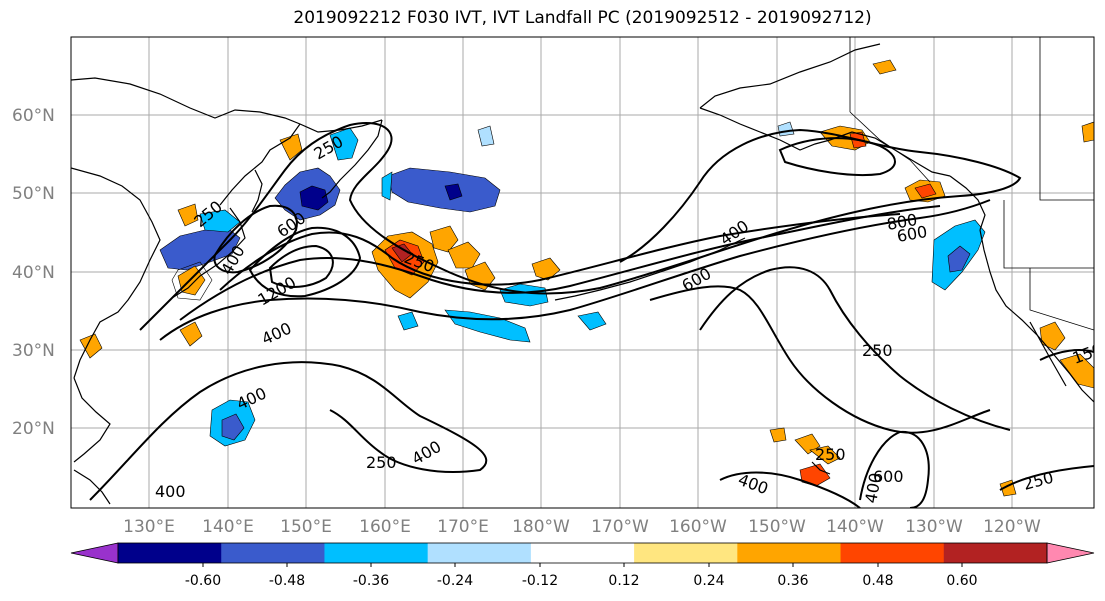 This screenshot has width=1105, height=601. What do you see at coordinates (961, 581) in the screenshot?
I see `colorbar-tick-label: 0.60` at bounding box center [961, 581].